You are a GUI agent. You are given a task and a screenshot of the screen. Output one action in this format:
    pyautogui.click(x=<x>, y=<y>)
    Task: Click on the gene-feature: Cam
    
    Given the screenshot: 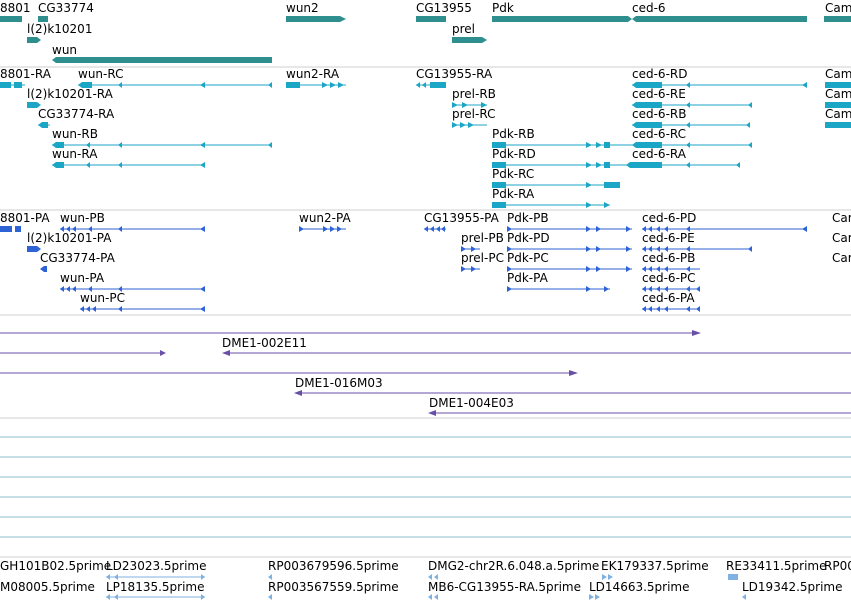 What is the action you would take?
    pyautogui.click(x=837, y=11)
    